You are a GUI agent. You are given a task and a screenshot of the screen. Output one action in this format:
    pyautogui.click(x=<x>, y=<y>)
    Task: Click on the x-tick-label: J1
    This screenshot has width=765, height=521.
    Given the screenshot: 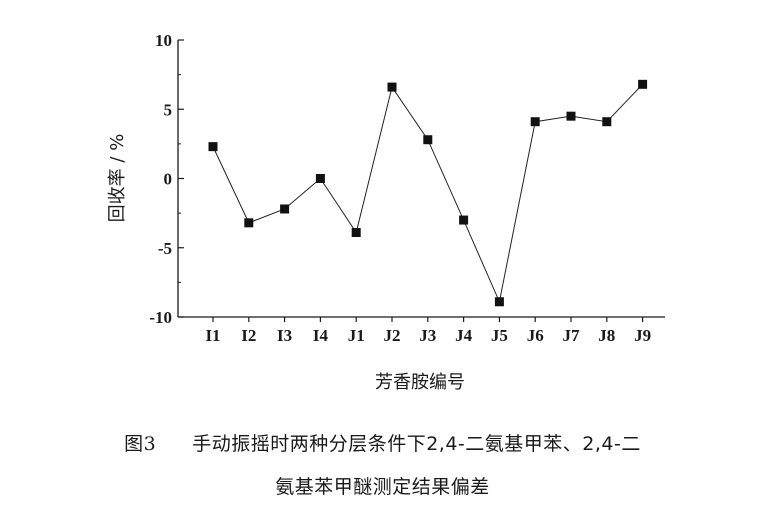 What is the action you would take?
    pyautogui.click(x=356, y=335)
    